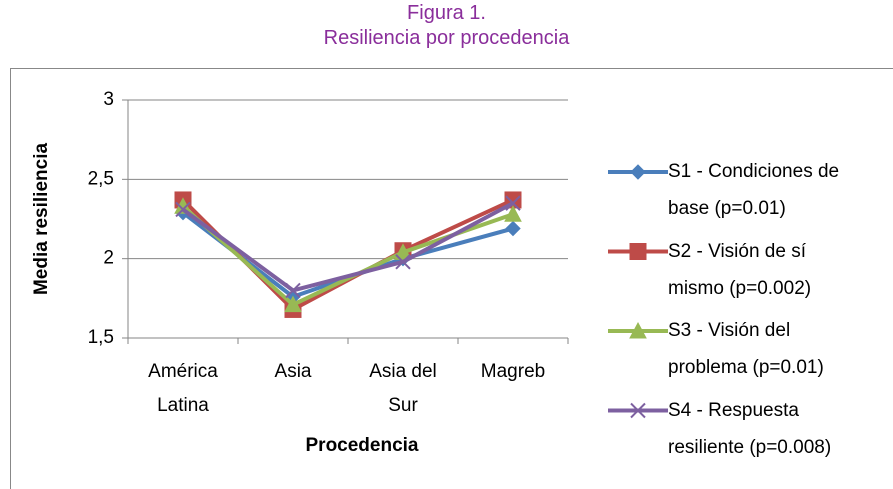 This screenshot has height=489, width=893. What do you see at coordinates (293, 371) in the screenshot?
I see `x-tick-label: Asia` at bounding box center [293, 371].